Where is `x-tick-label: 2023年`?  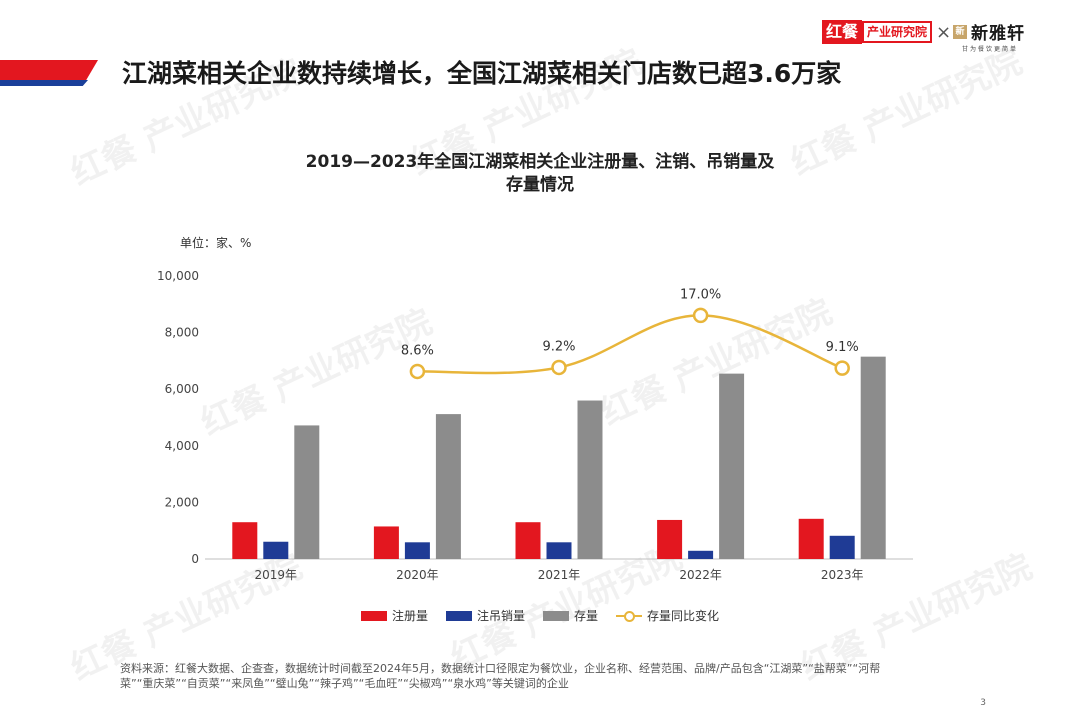
x-tick-label: 2023年 is located at coordinates (842, 575).